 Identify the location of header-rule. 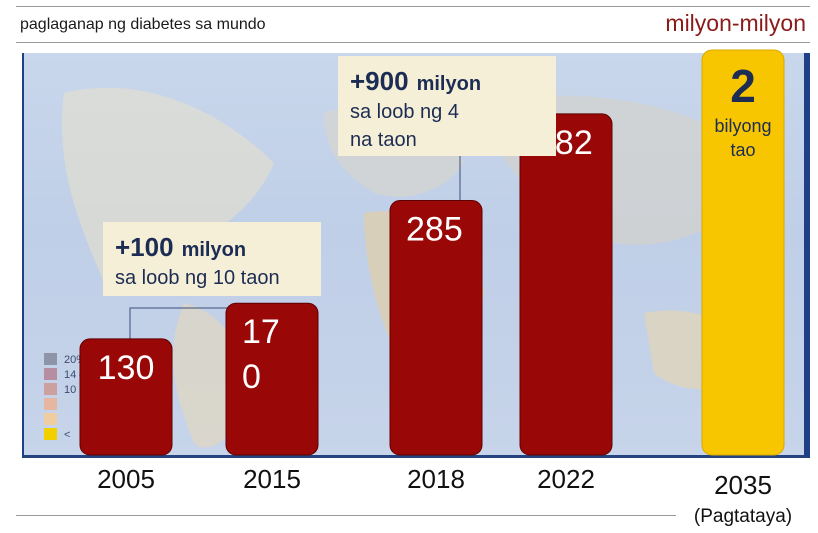
(413, 42).